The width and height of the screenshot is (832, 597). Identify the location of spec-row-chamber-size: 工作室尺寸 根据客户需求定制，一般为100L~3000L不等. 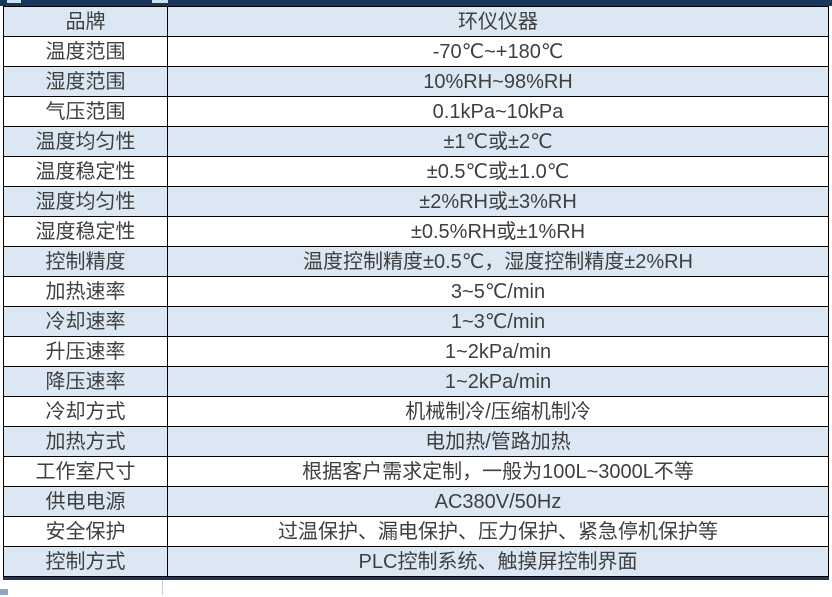
(416, 471).